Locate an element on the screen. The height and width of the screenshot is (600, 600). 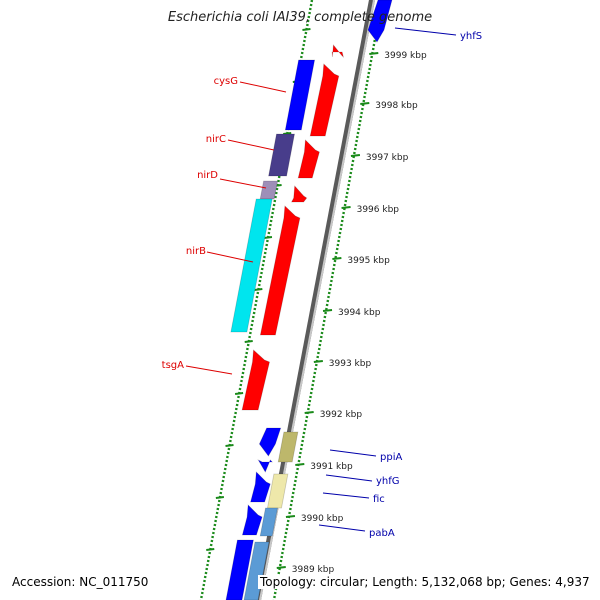
scale-label: 3991 kbp is located at coordinates (331, 467).